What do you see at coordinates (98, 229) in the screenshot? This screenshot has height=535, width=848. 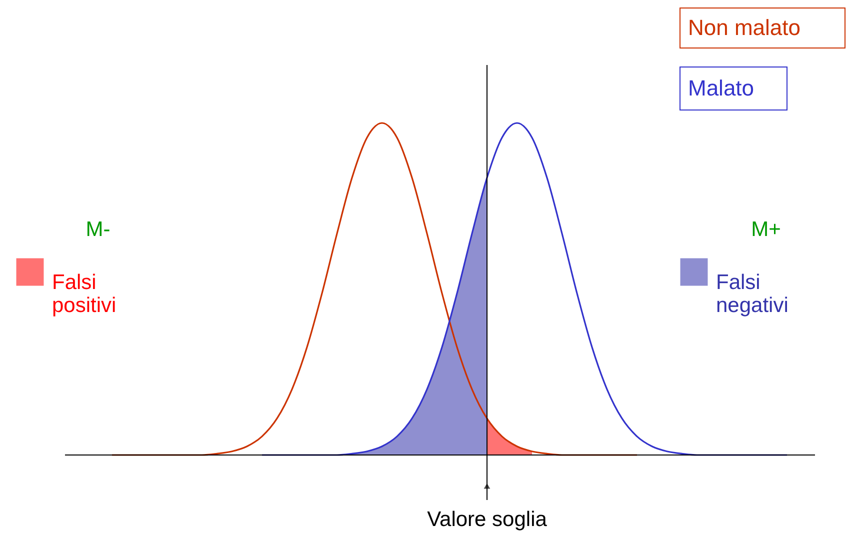 I see `annotation: M-` at bounding box center [98, 229].